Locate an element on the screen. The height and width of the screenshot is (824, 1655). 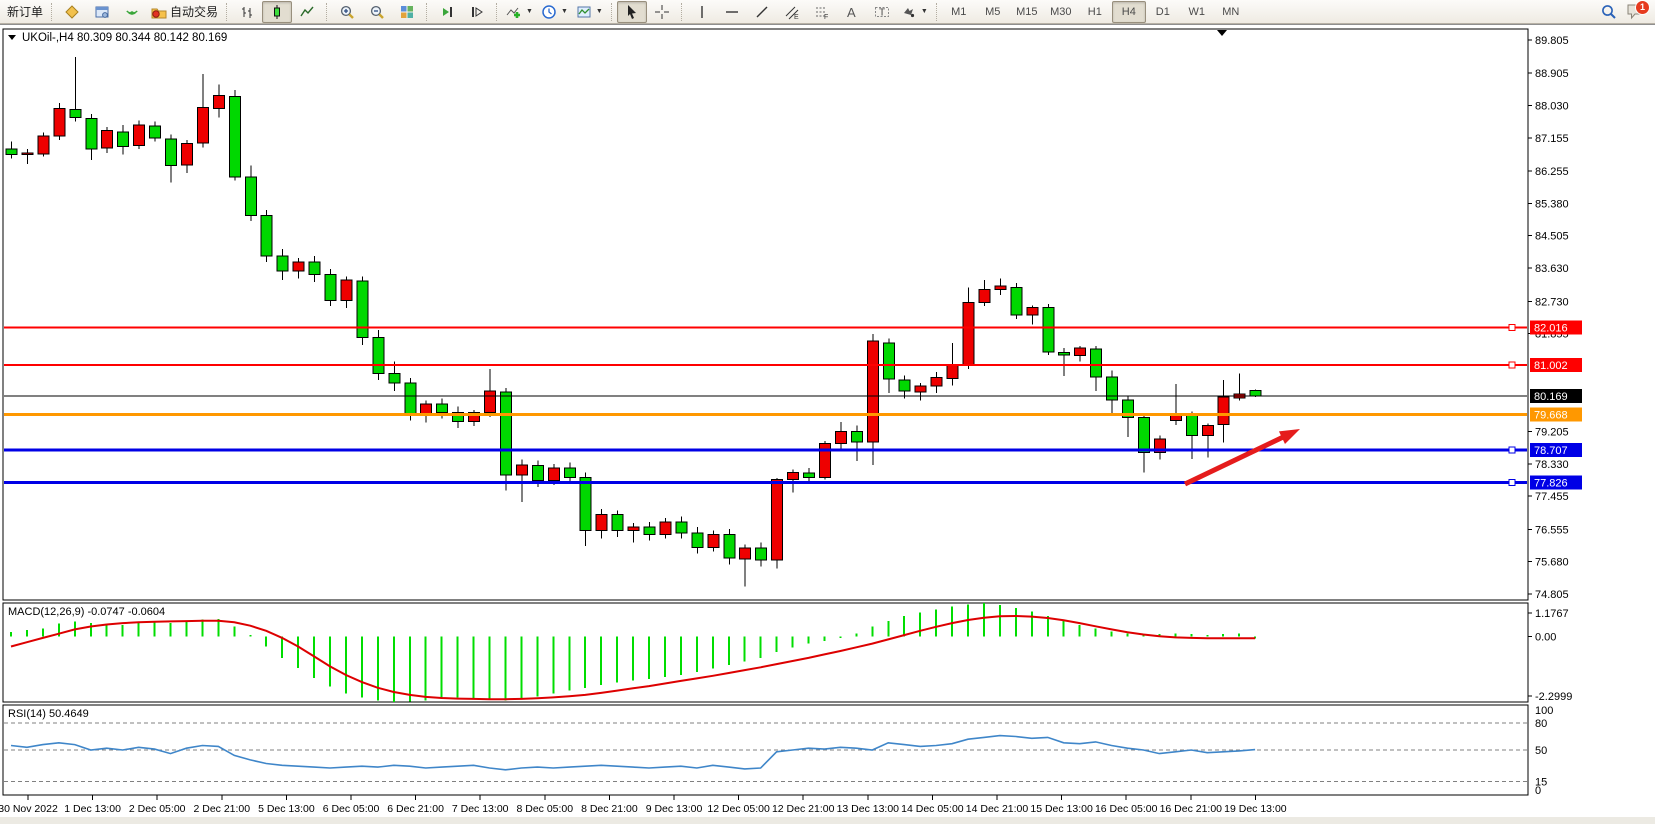
timeframe-D1: D1 is located at coordinates (1162, 11).